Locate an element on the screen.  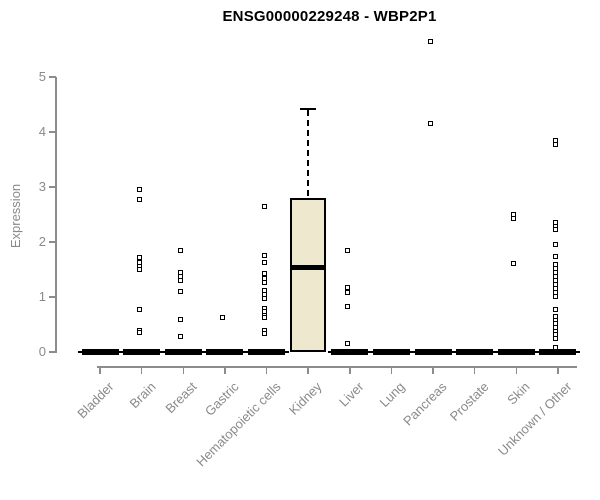
y-tick-label: 0 is located at coordinates (42, 351).